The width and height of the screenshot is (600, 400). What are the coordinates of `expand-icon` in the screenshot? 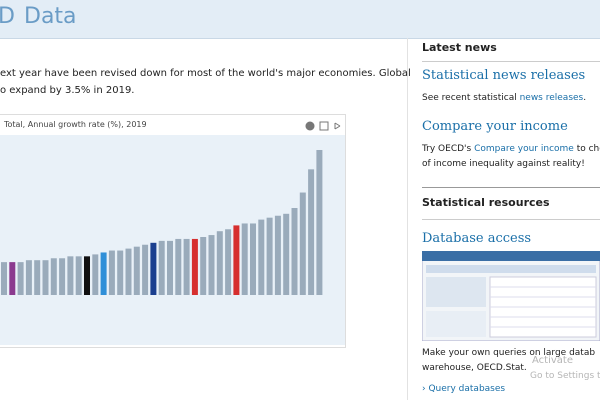 It's located at (324, 126).